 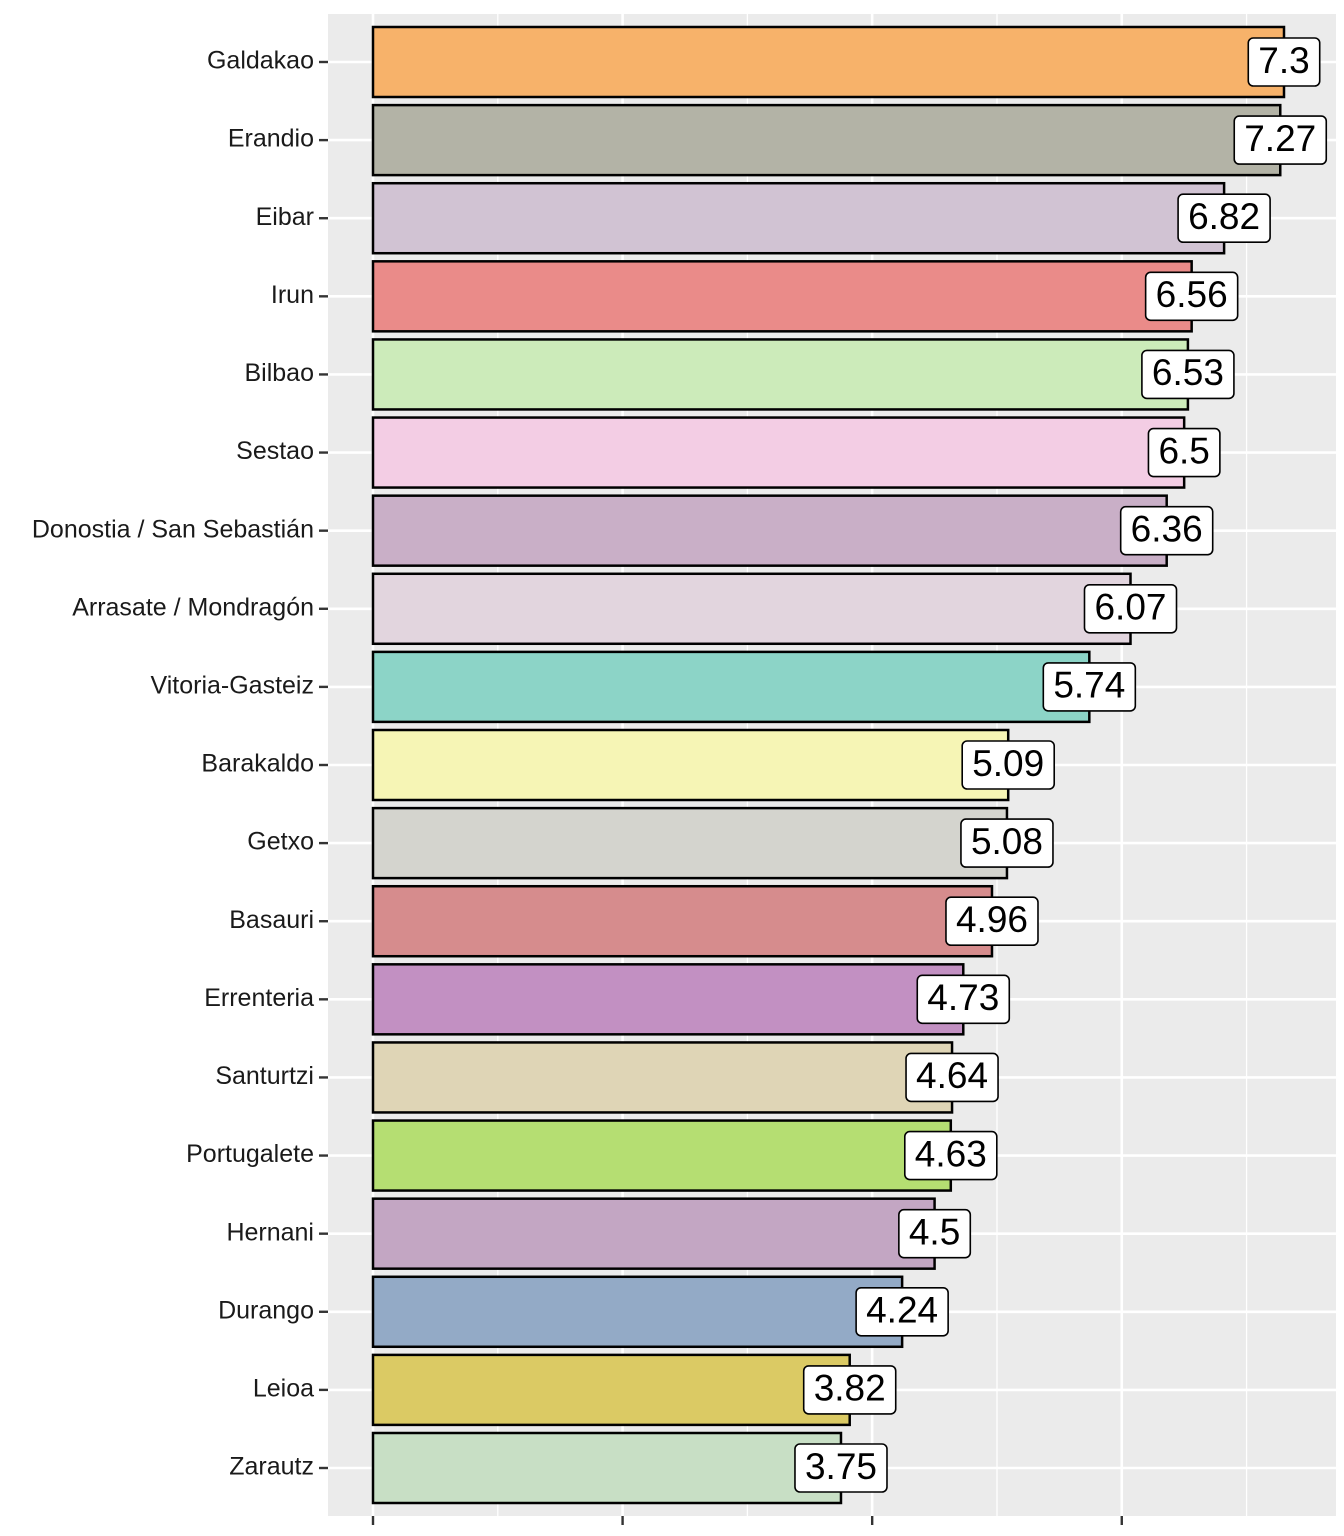 I want to click on data-label-text: 7.27, so click(x=1280, y=138).